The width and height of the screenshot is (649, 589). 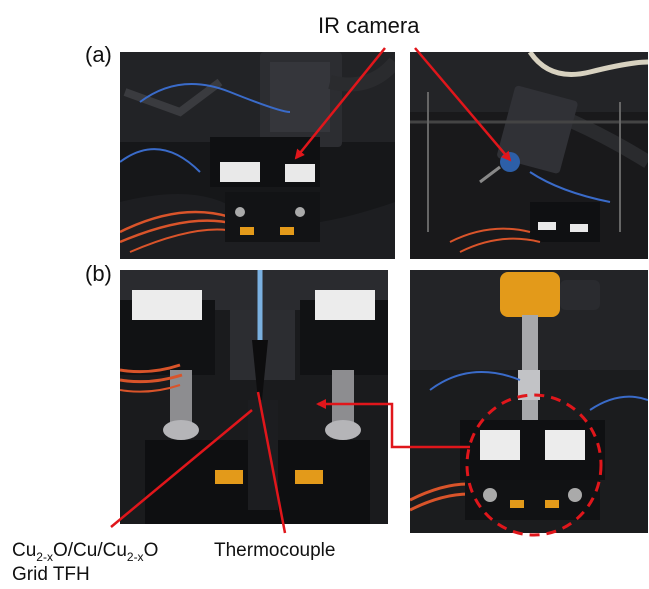 I want to click on tfh-text-prefix: Cu, so click(x=24, y=550).